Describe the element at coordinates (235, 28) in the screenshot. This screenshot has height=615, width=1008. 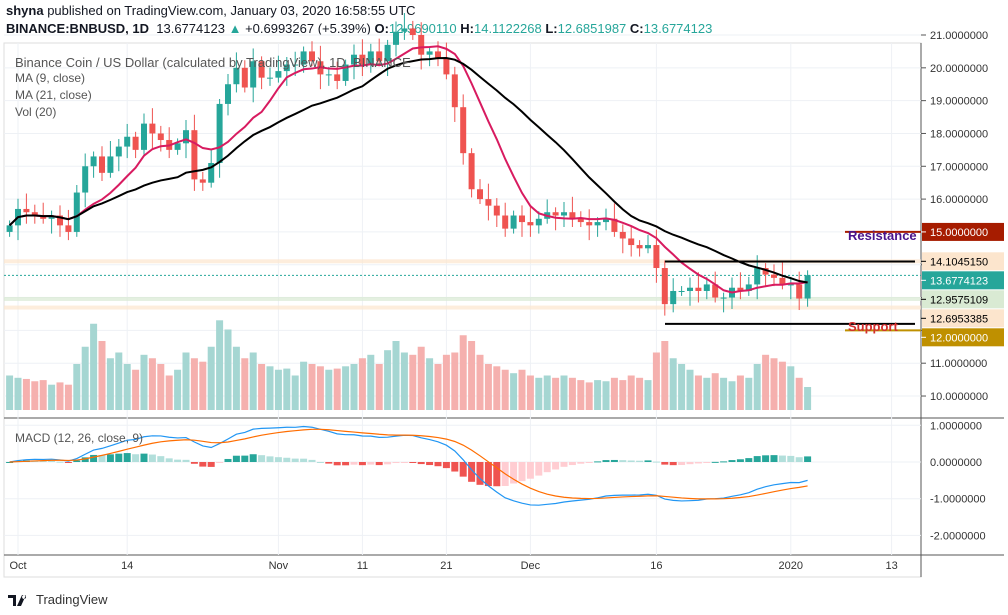
I see `up-triangle-icon: ▲` at that location.